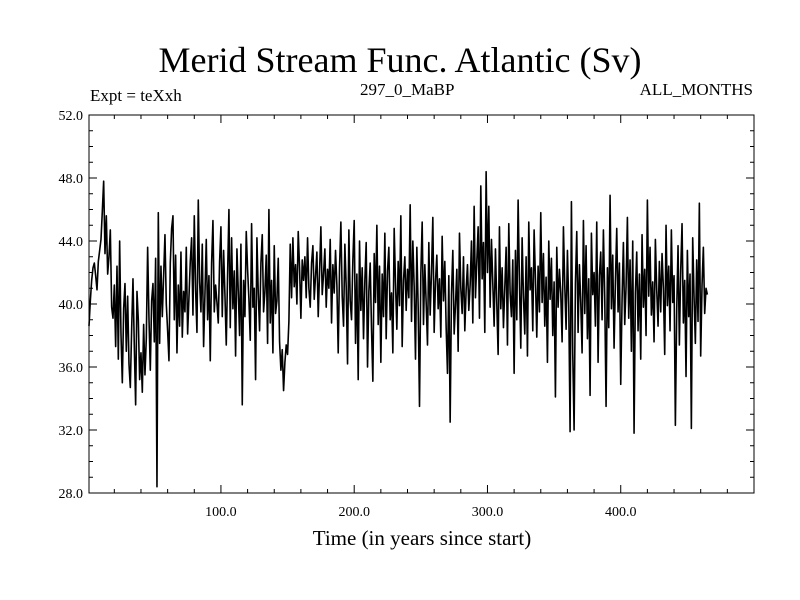  I want to click on chart-subtitle: 297_0_MaBP, so click(407, 89).